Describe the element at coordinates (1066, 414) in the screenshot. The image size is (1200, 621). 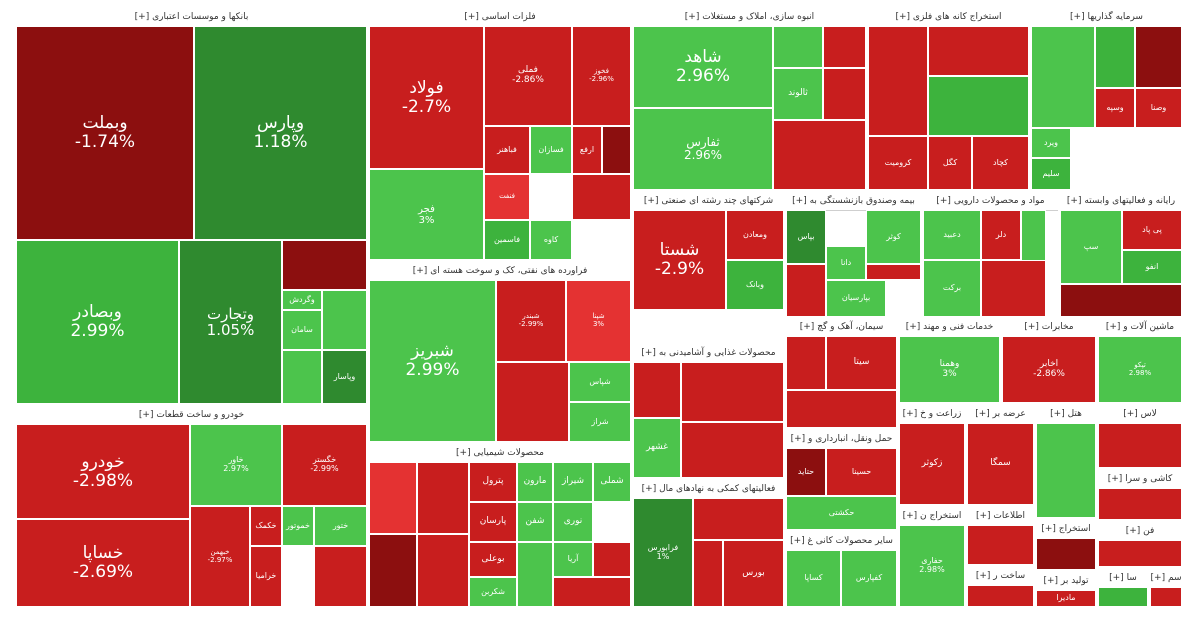
I see `sector-header: [+] هتل` at that location.